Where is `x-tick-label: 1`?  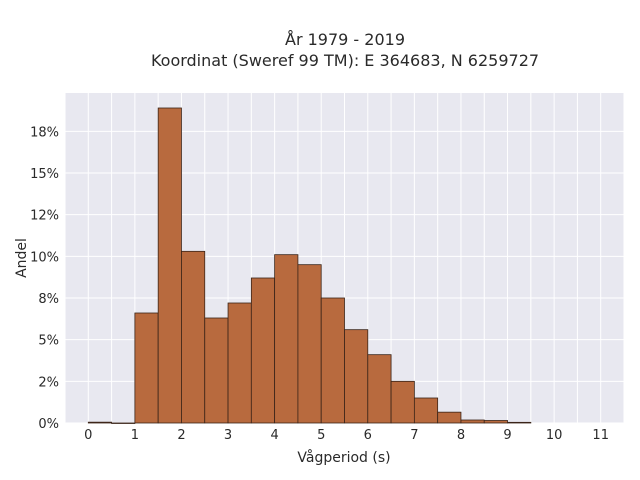 x-tick-label: 1 is located at coordinates (135, 435).